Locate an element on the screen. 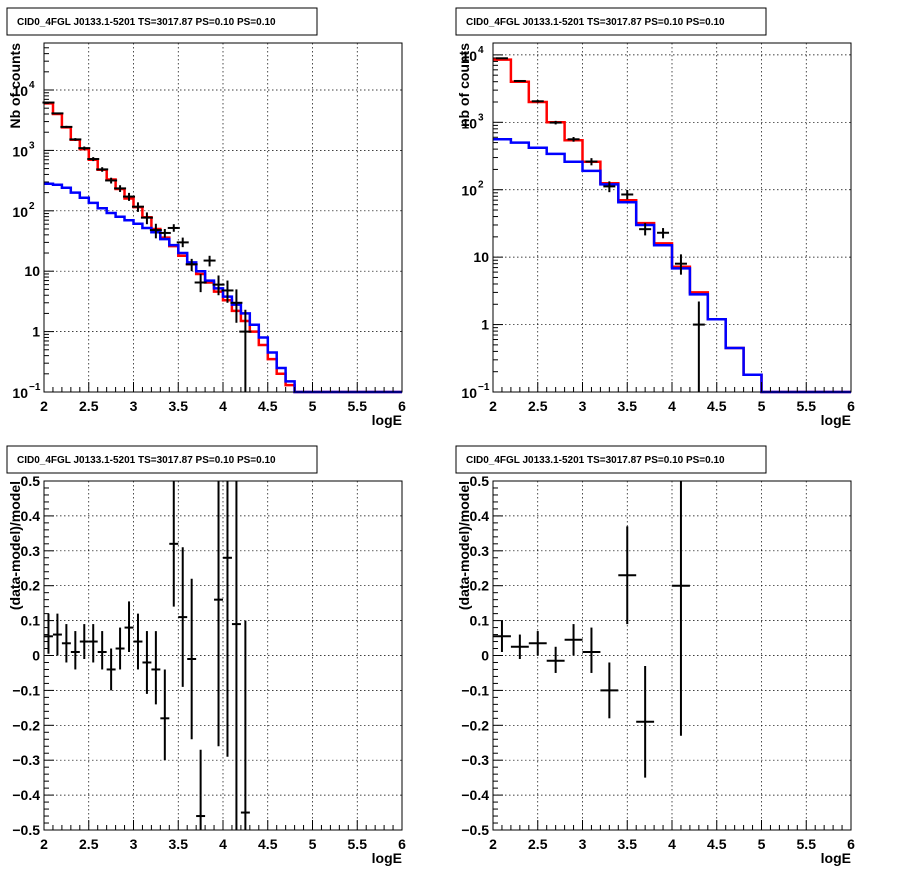 The image size is (898, 880). y-axis: −0.5 −0.4 −0.3 −0.2 −0.1 0 0.1 0.2 0.3 0.4 0.5 is located at coordinates (482, 655).